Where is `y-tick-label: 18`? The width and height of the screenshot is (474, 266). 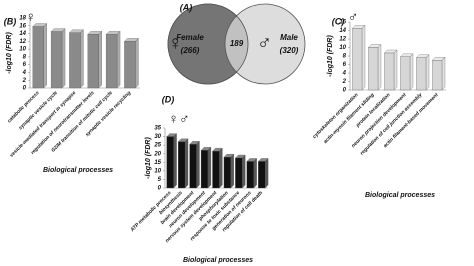 y-tick-label: 18 is located at coordinates (22, 19).